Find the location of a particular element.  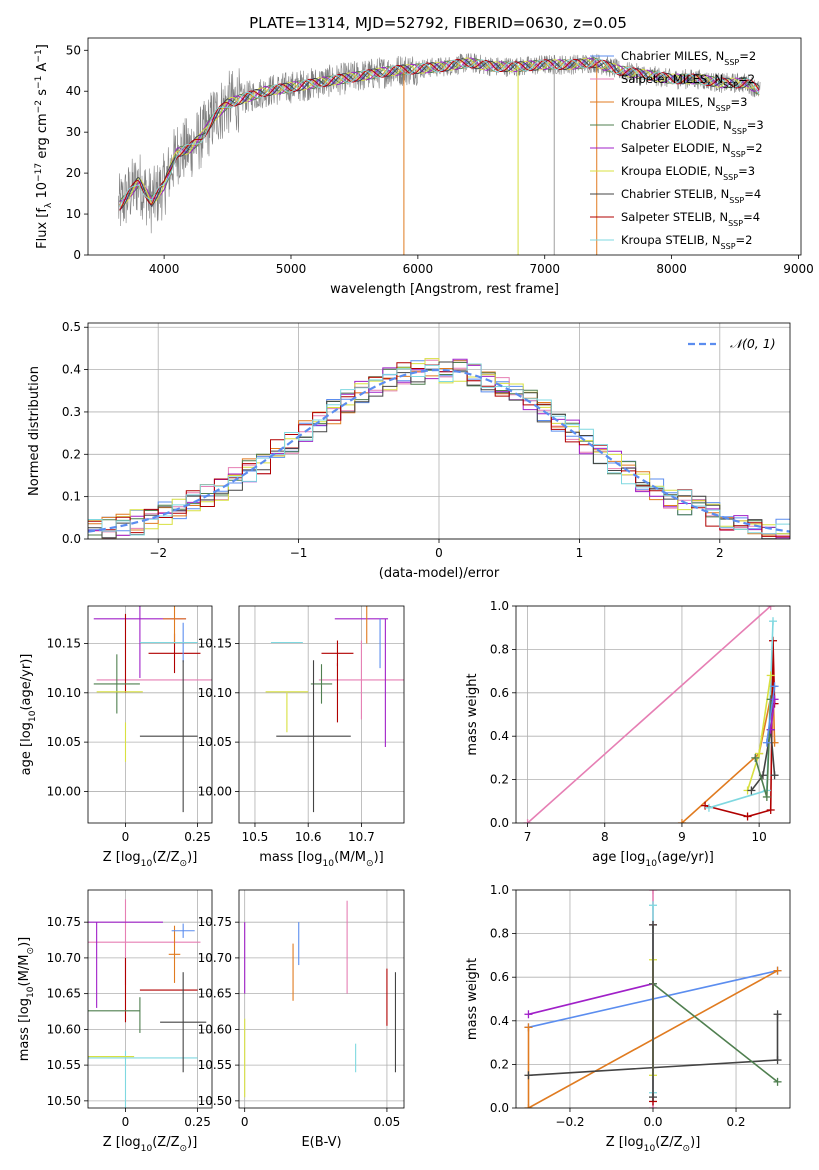

x-tick-label: 5000 is located at coordinates (291, 269).